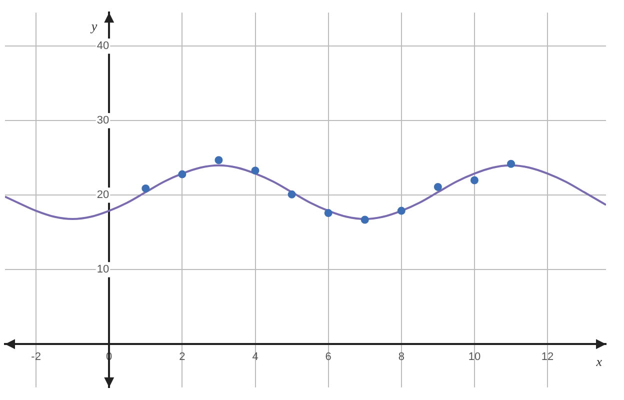 The height and width of the screenshot is (400, 624). I want to click on y-tick-label: 20, so click(103, 195).